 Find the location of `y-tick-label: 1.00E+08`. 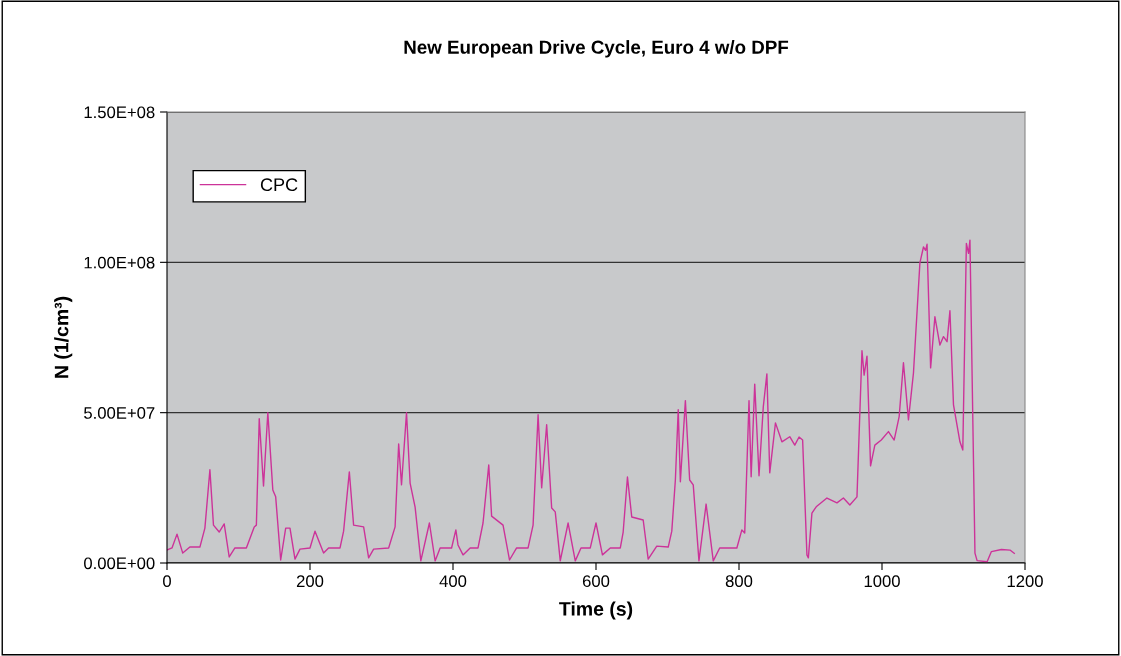

y-tick-label: 1.00E+08 is located at coordinates (119, 262).